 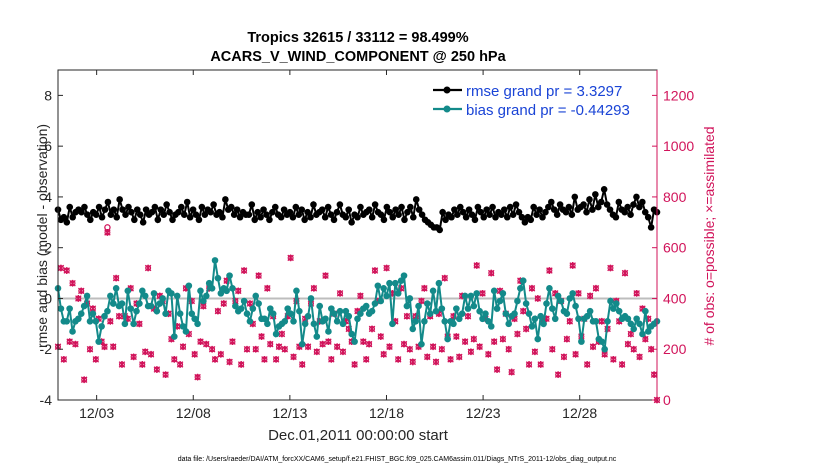 What do you see at coordinates (358, 57) in the screenshot?
I see `chart-title-line2: ACARS_V_WIND_COMPONENT @ 250 hPa` at bounding box center [358, 57].